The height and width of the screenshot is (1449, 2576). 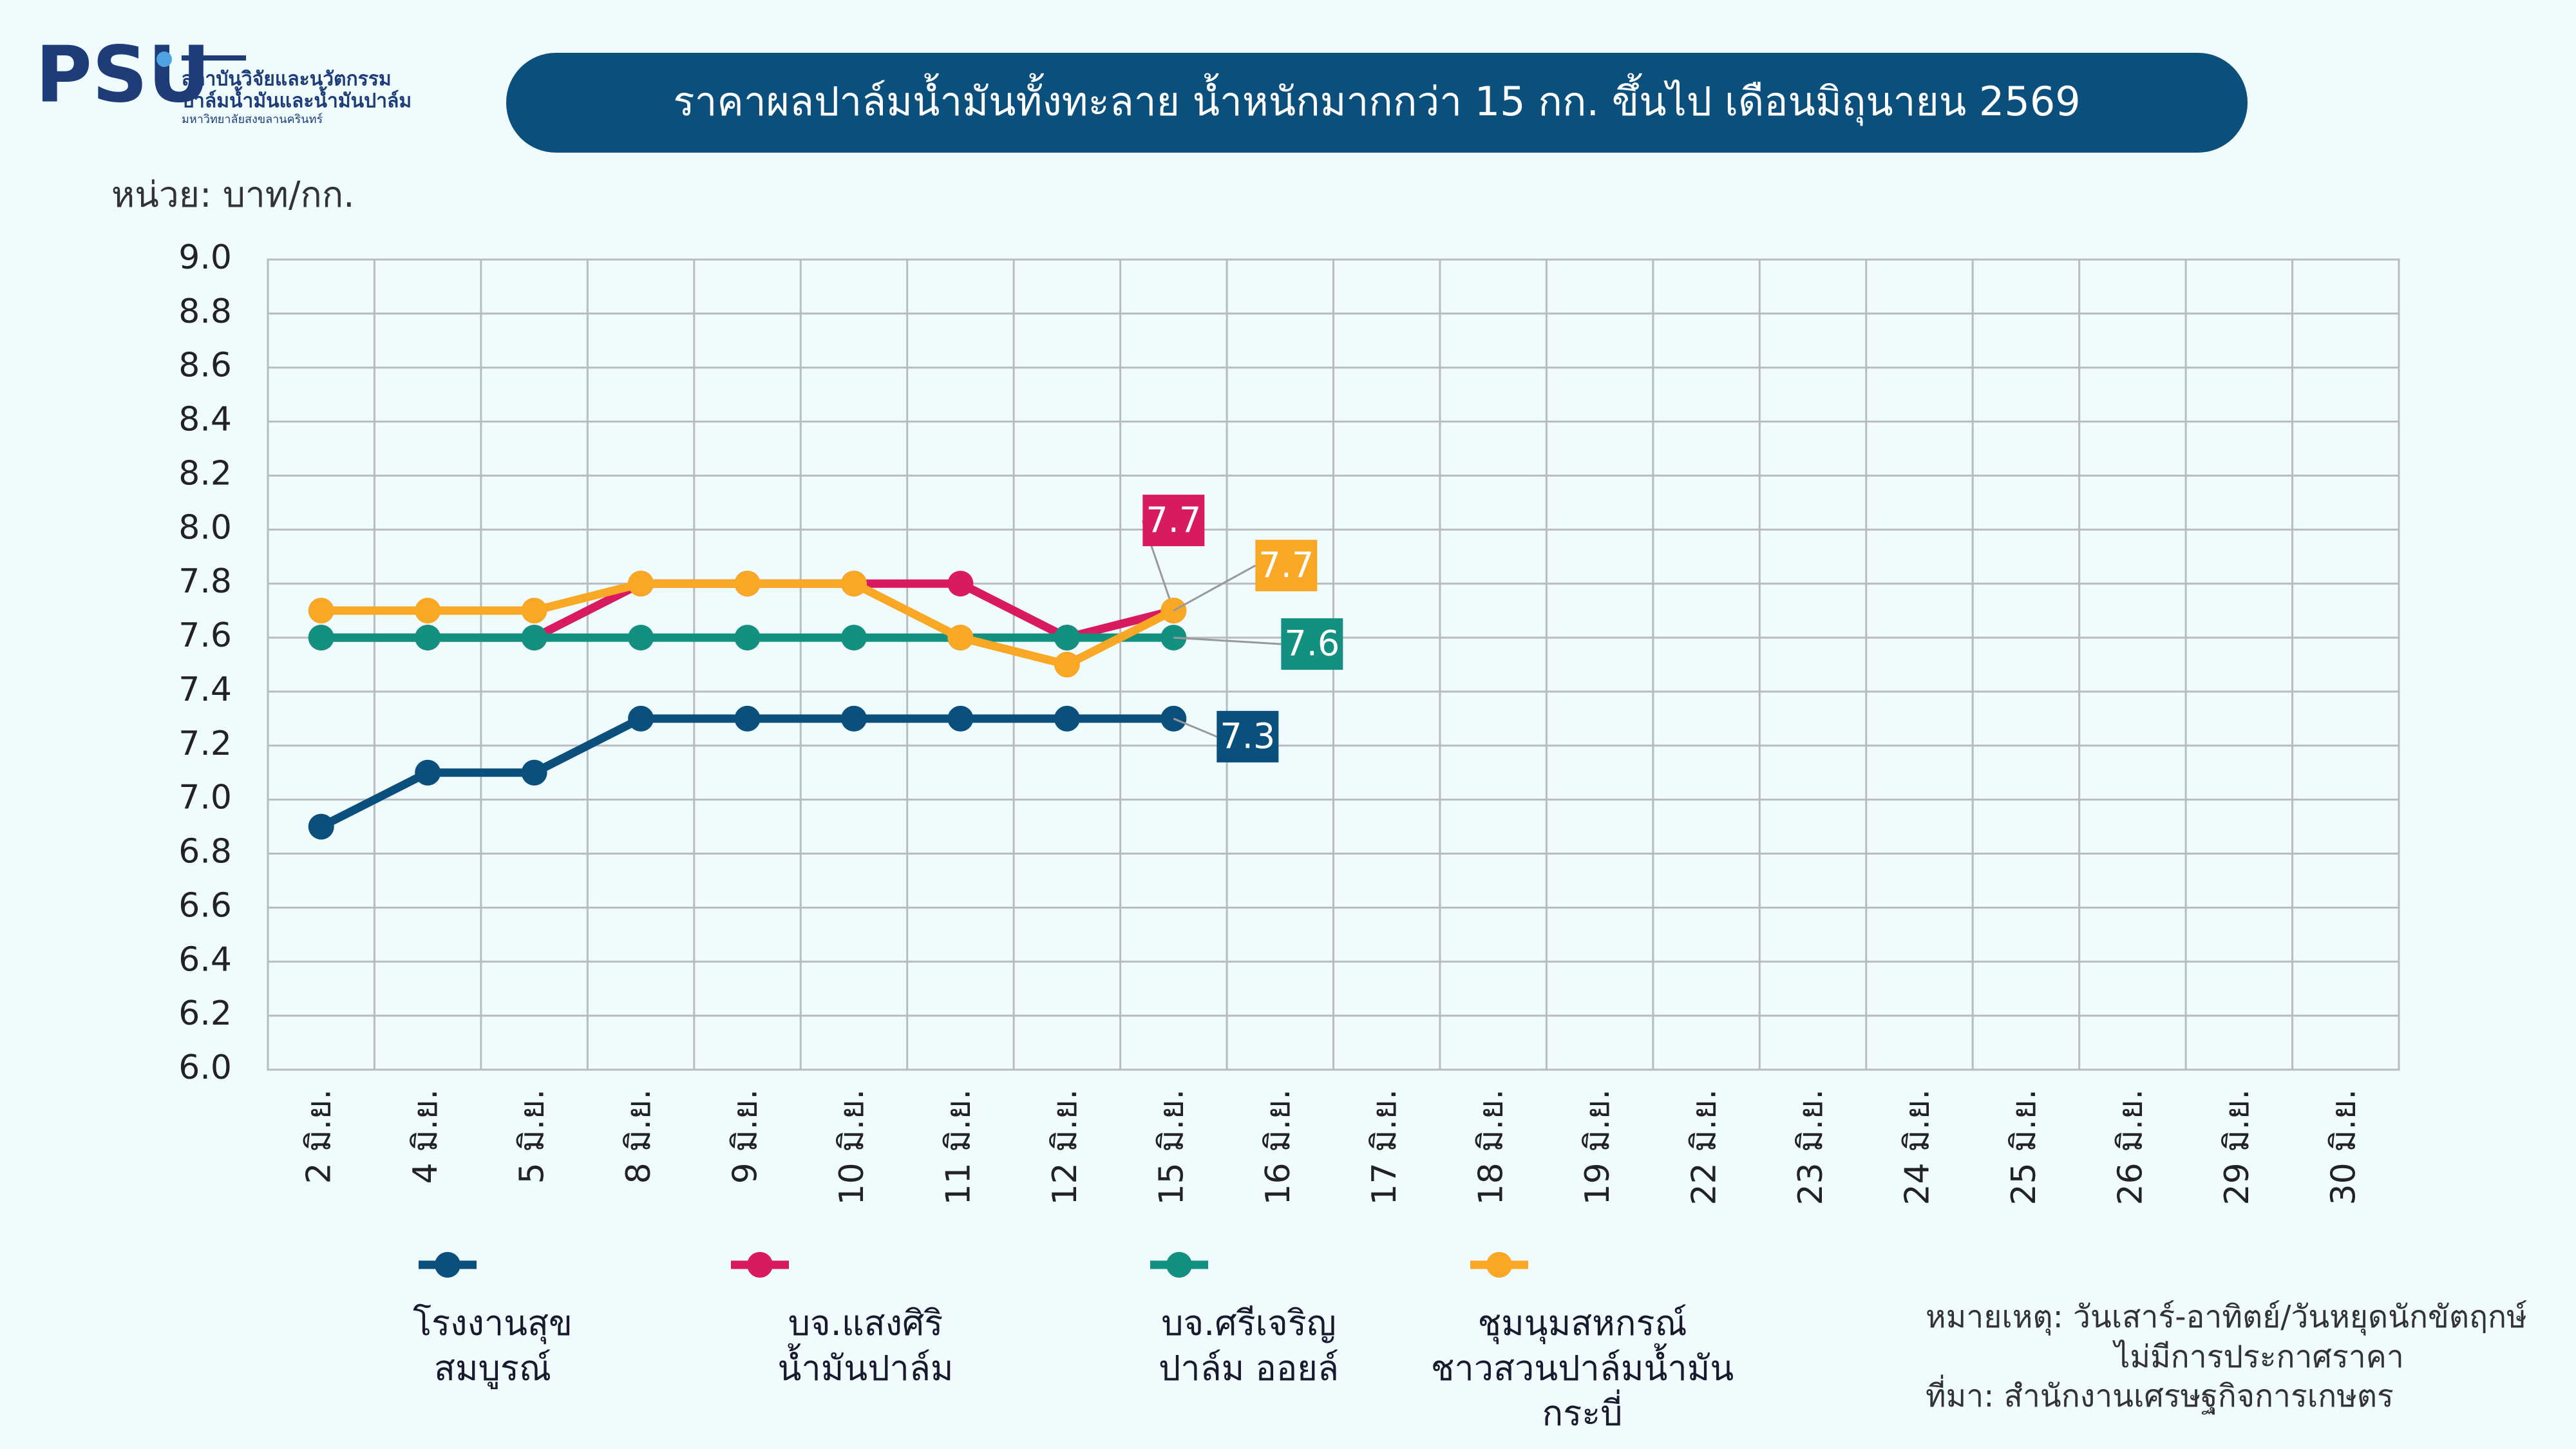 I want to click on y-tick-label: 6.2, so click(x=205, y=1013).